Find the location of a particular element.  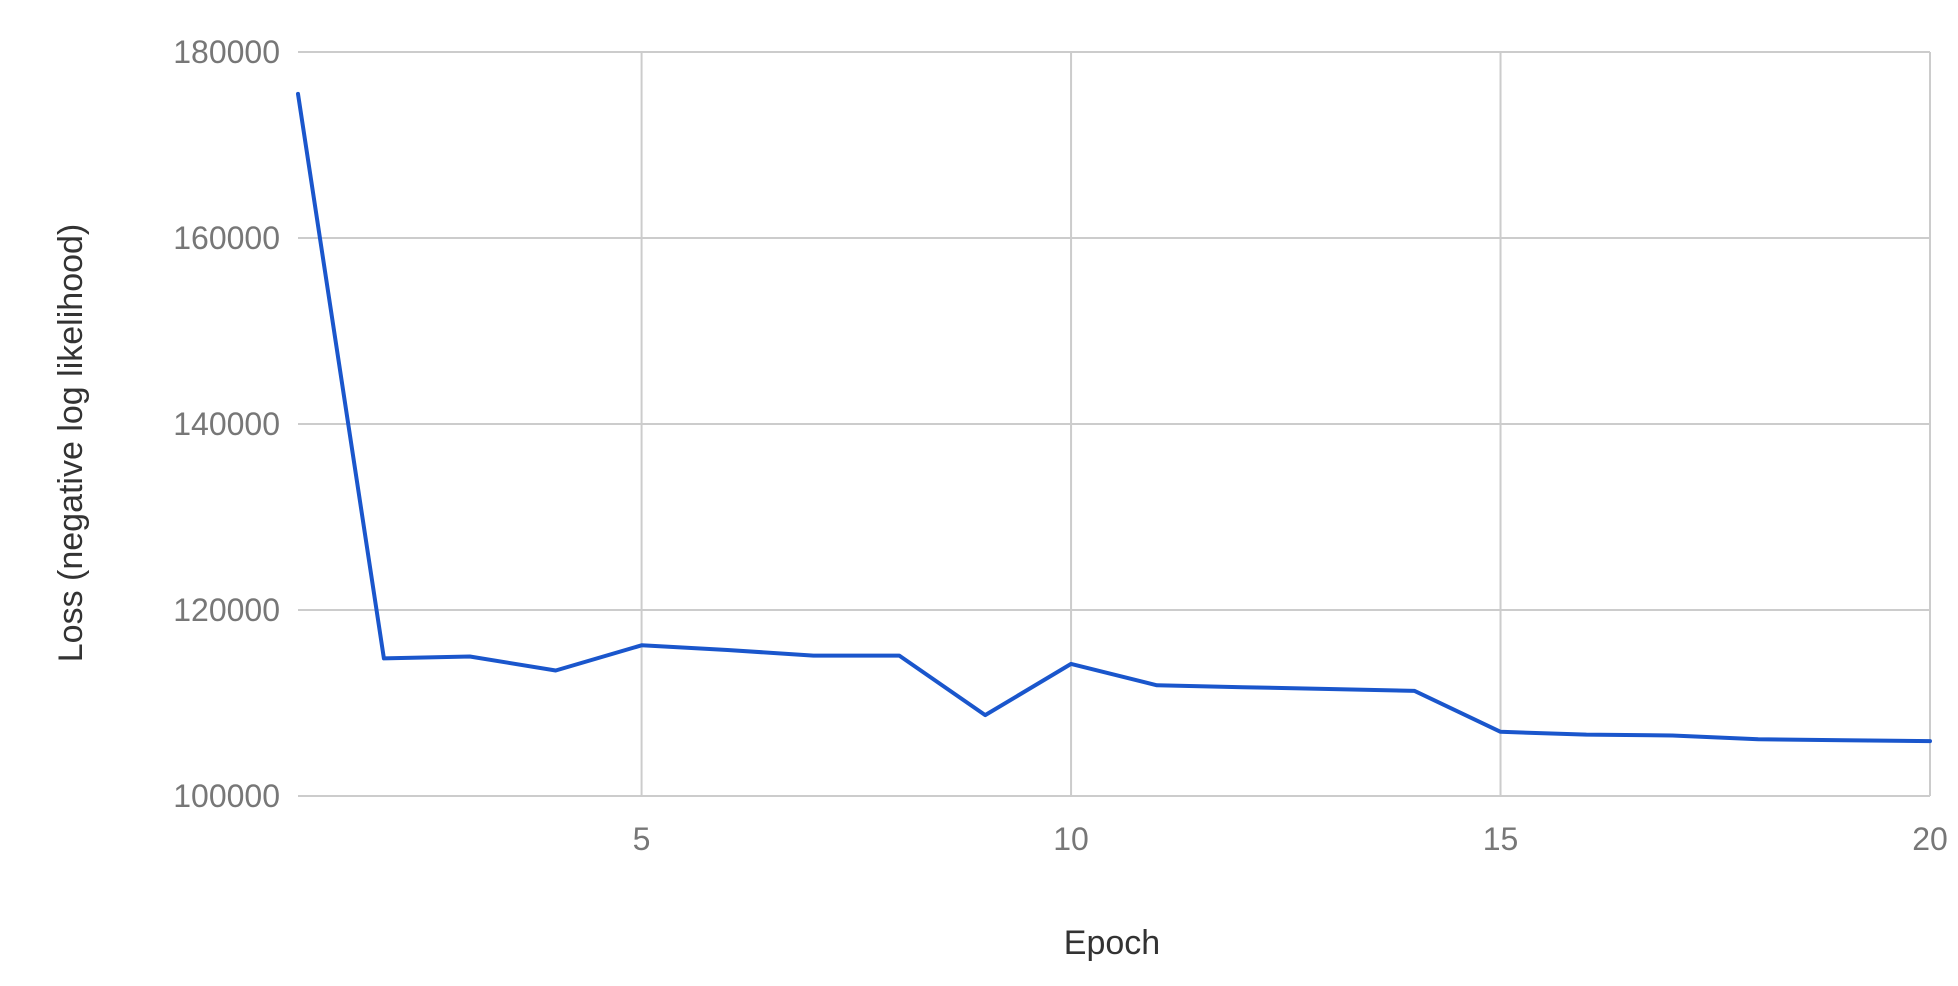

x-tick-label: 15 is located at coordinates (1501, 839).